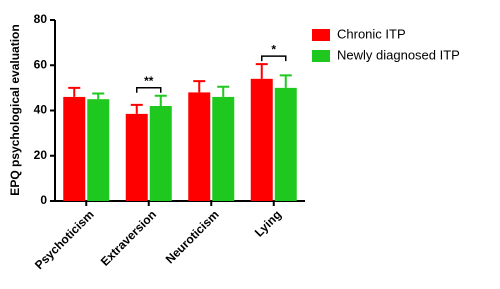  What do you see at coordinates (64, 239) in the screenshot?
I see `x-tick-label: Psychoticism` at bounding box center [64, 239].